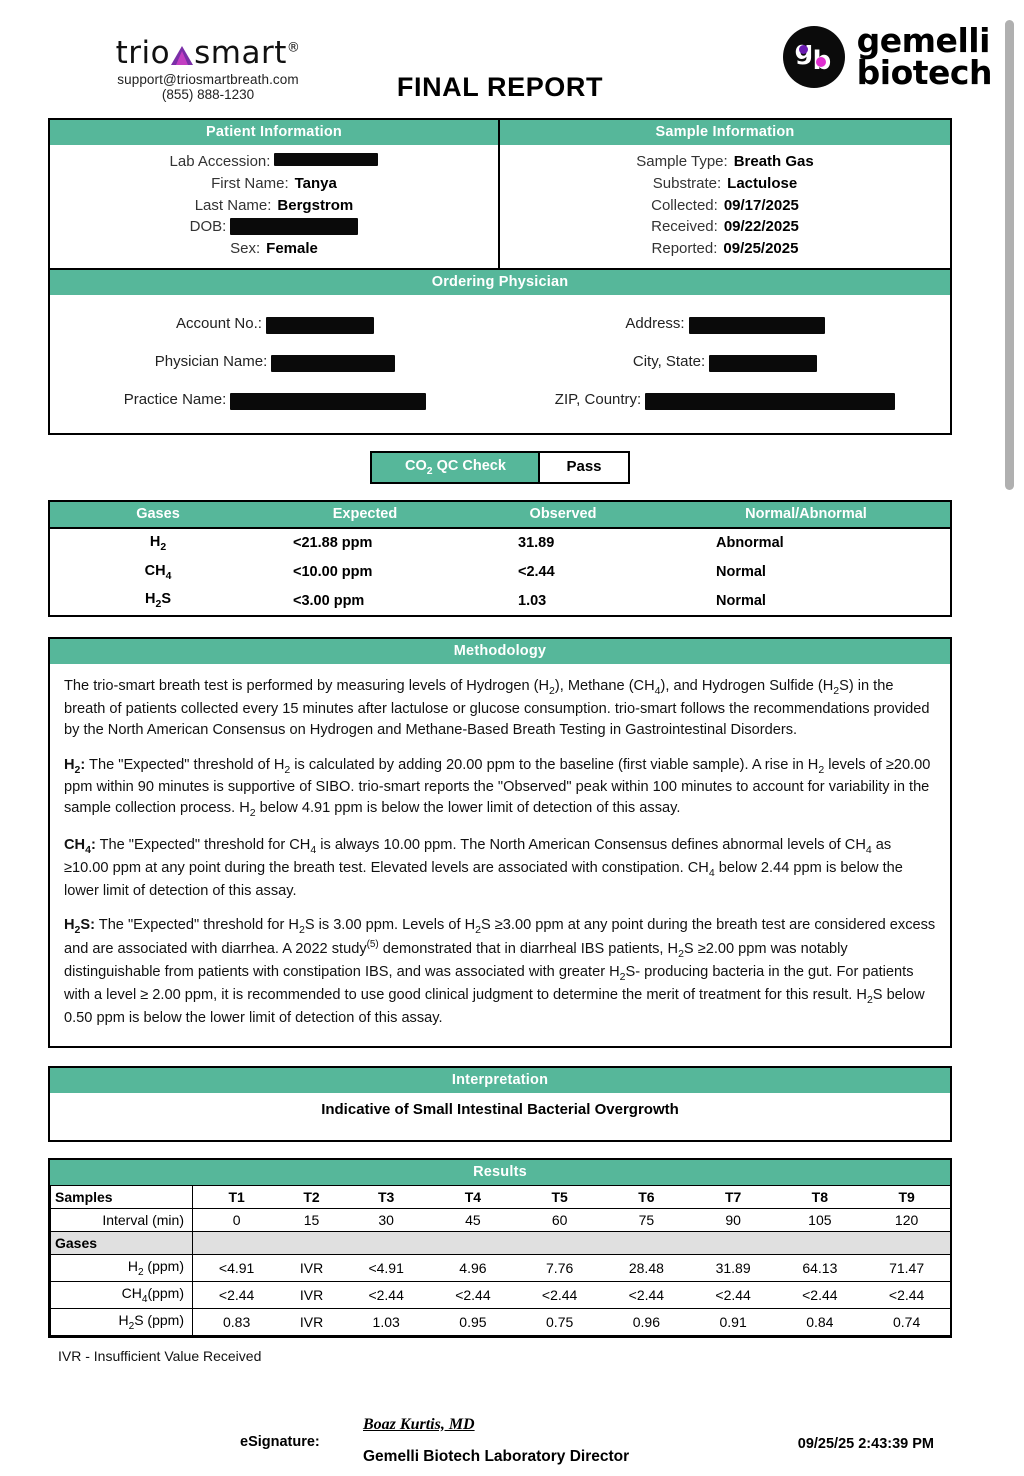  I want to click on h2-expected: <21.88 ppm, so click(333, 543).